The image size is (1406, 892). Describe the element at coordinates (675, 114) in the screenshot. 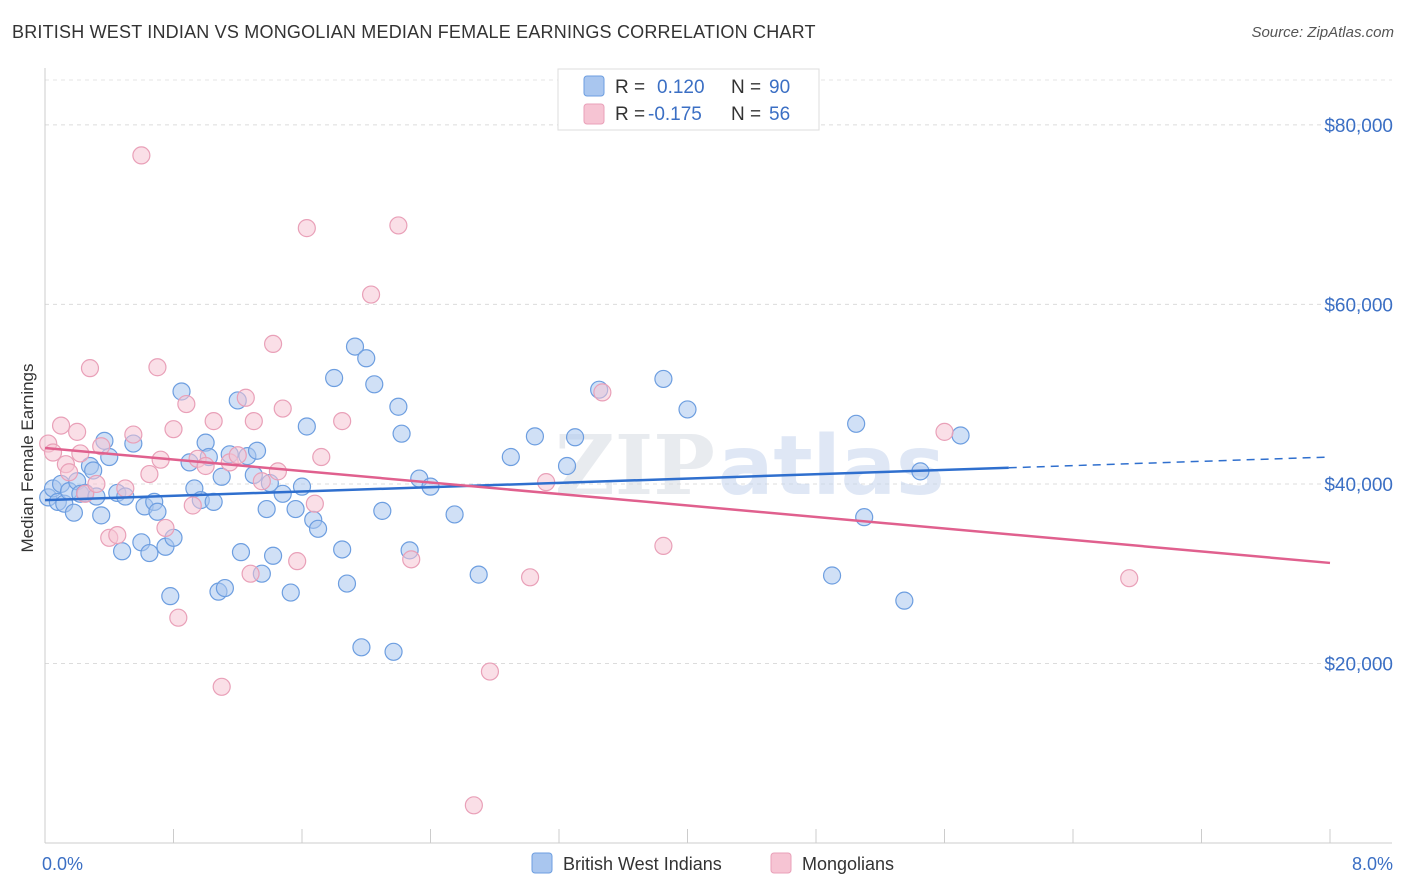

I see `legend-r-value-1: -0.175` at that location.